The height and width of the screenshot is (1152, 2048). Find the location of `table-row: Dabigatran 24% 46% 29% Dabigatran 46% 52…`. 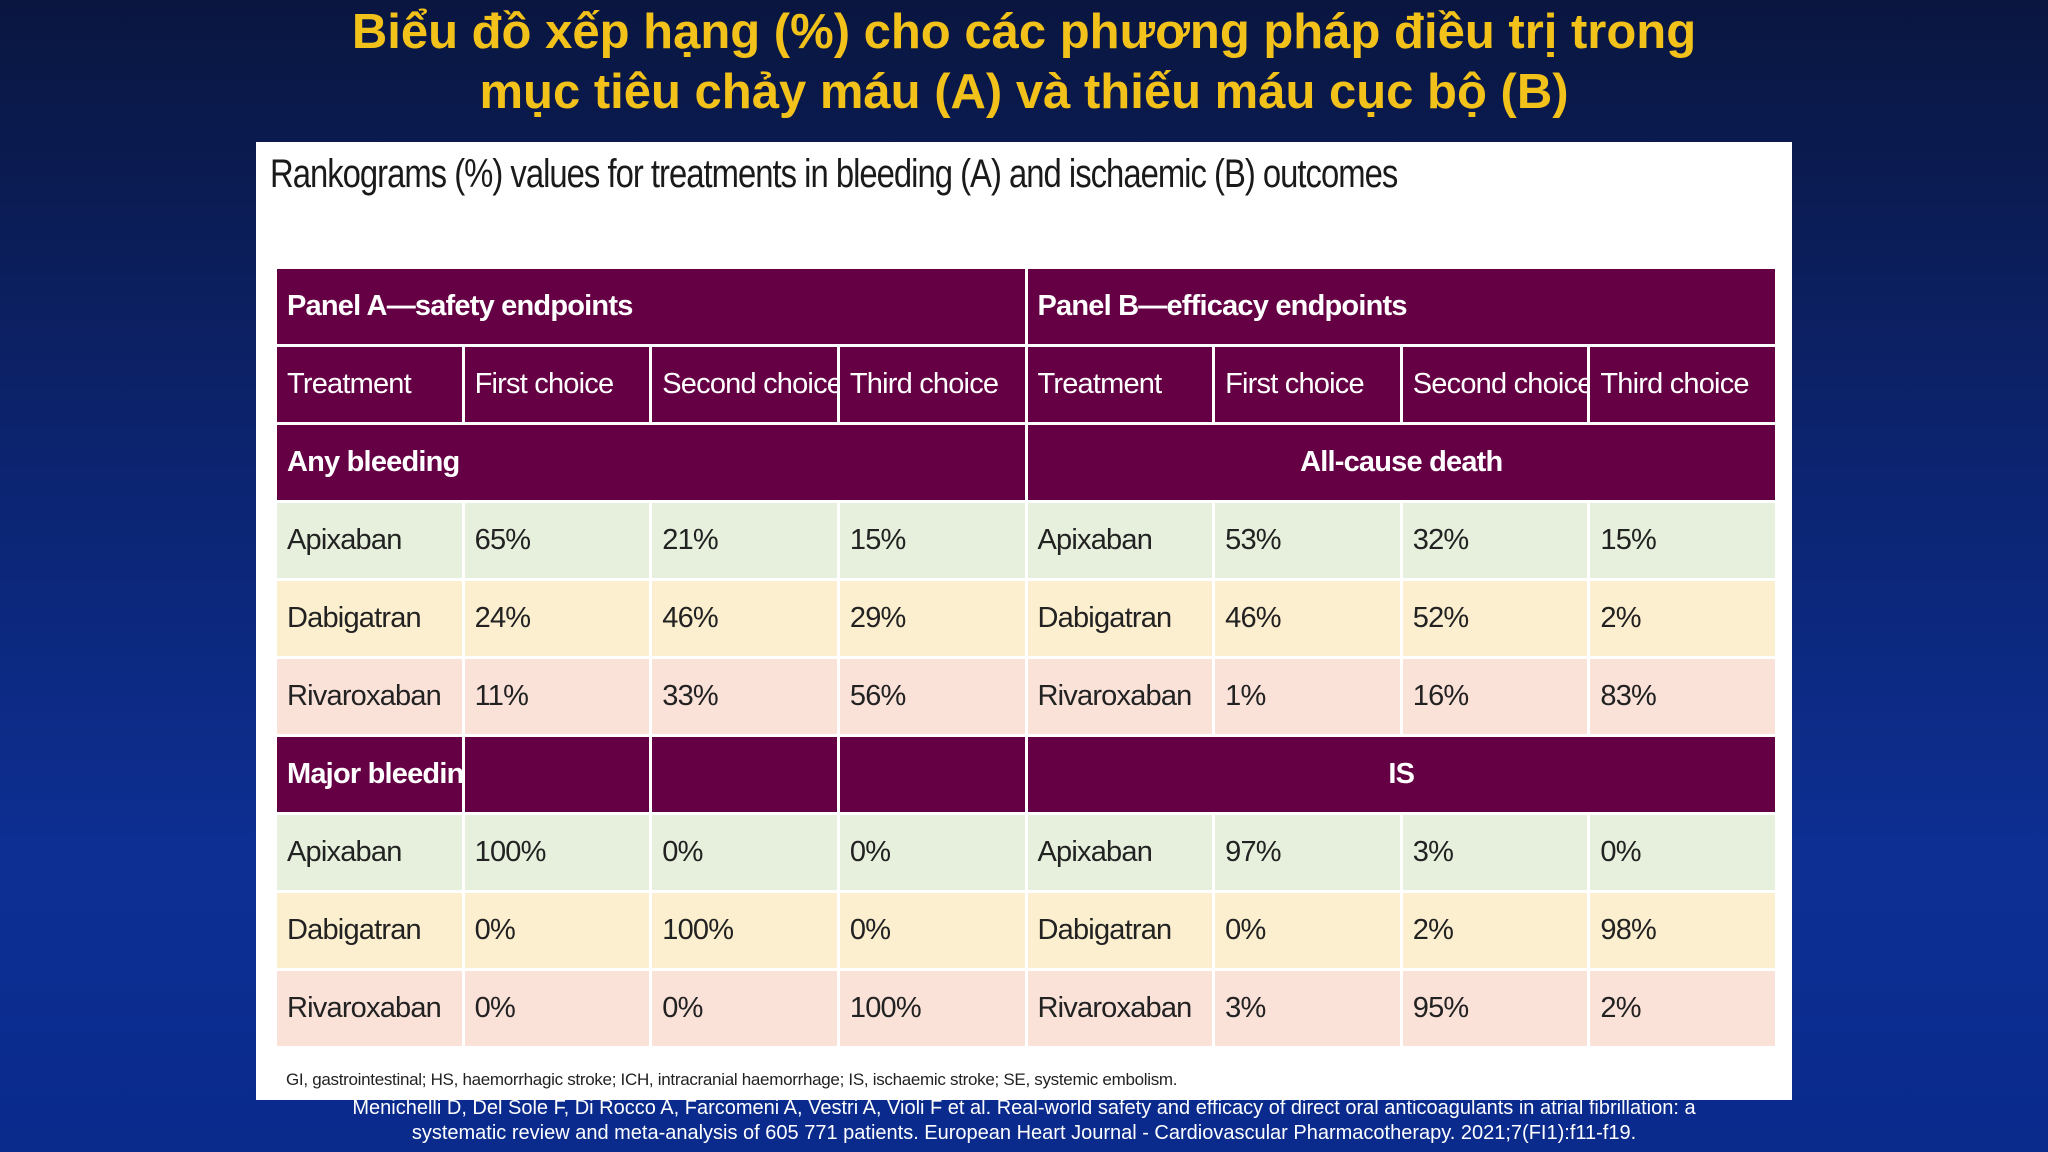

table-row: Dabigatran 24% 46% 29% Dabigatran 46% 52… is located at coordinates (1026, 618).